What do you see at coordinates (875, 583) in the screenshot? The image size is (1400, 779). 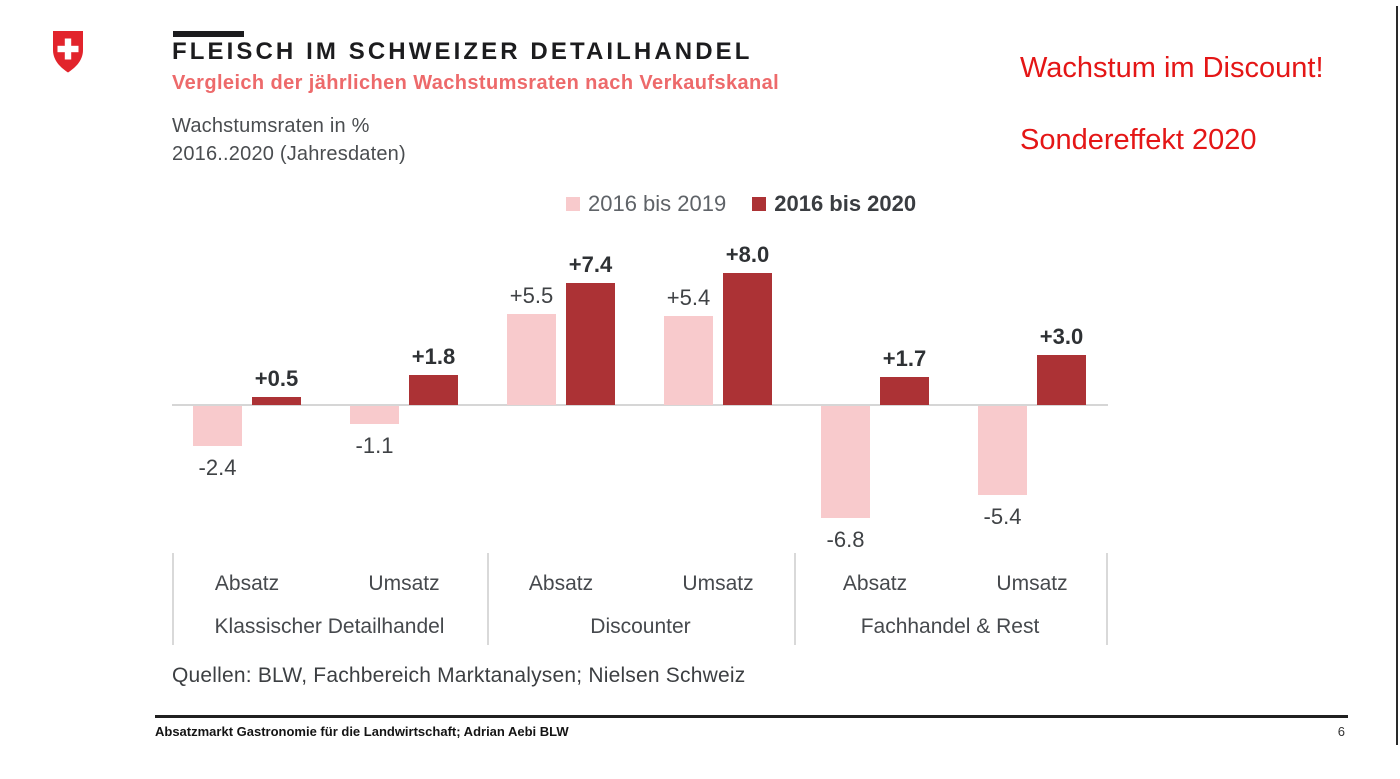 I see `category-label-absatz-4: Absatz` at bounding box center [875, 583].